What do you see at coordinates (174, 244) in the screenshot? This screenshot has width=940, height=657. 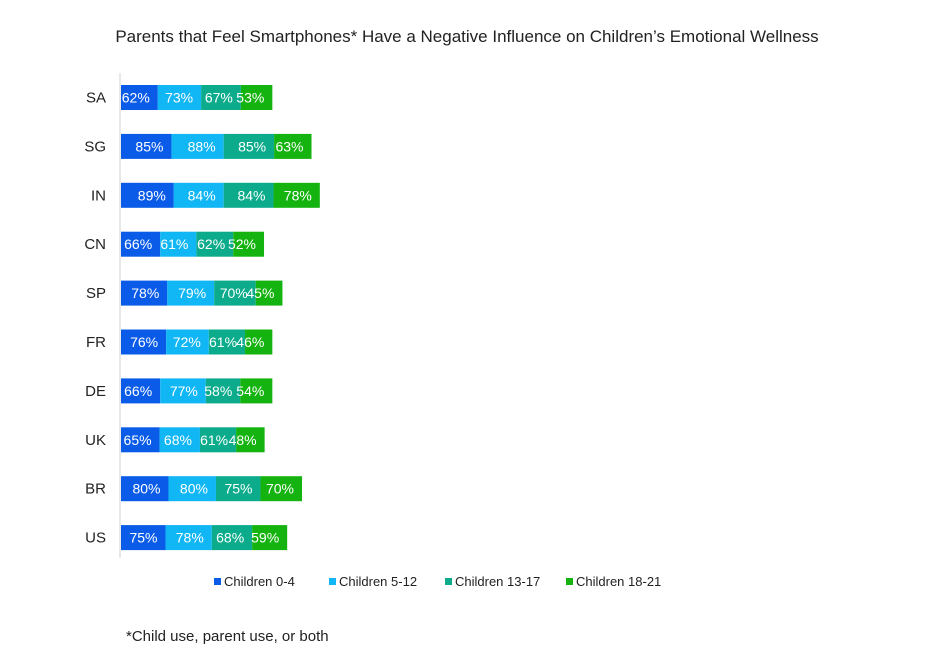 I see `data-label-cn-series-2: 61%` at bounding box center [174, 244].